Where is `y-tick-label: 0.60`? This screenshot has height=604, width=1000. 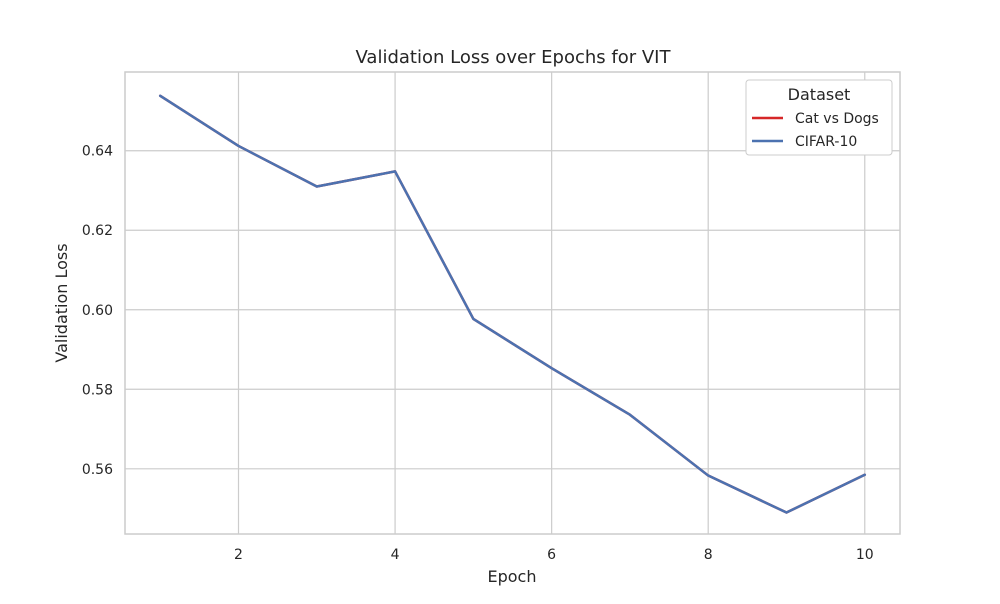 y-tick-label: 0.60 is located at coordinates (97, 311).